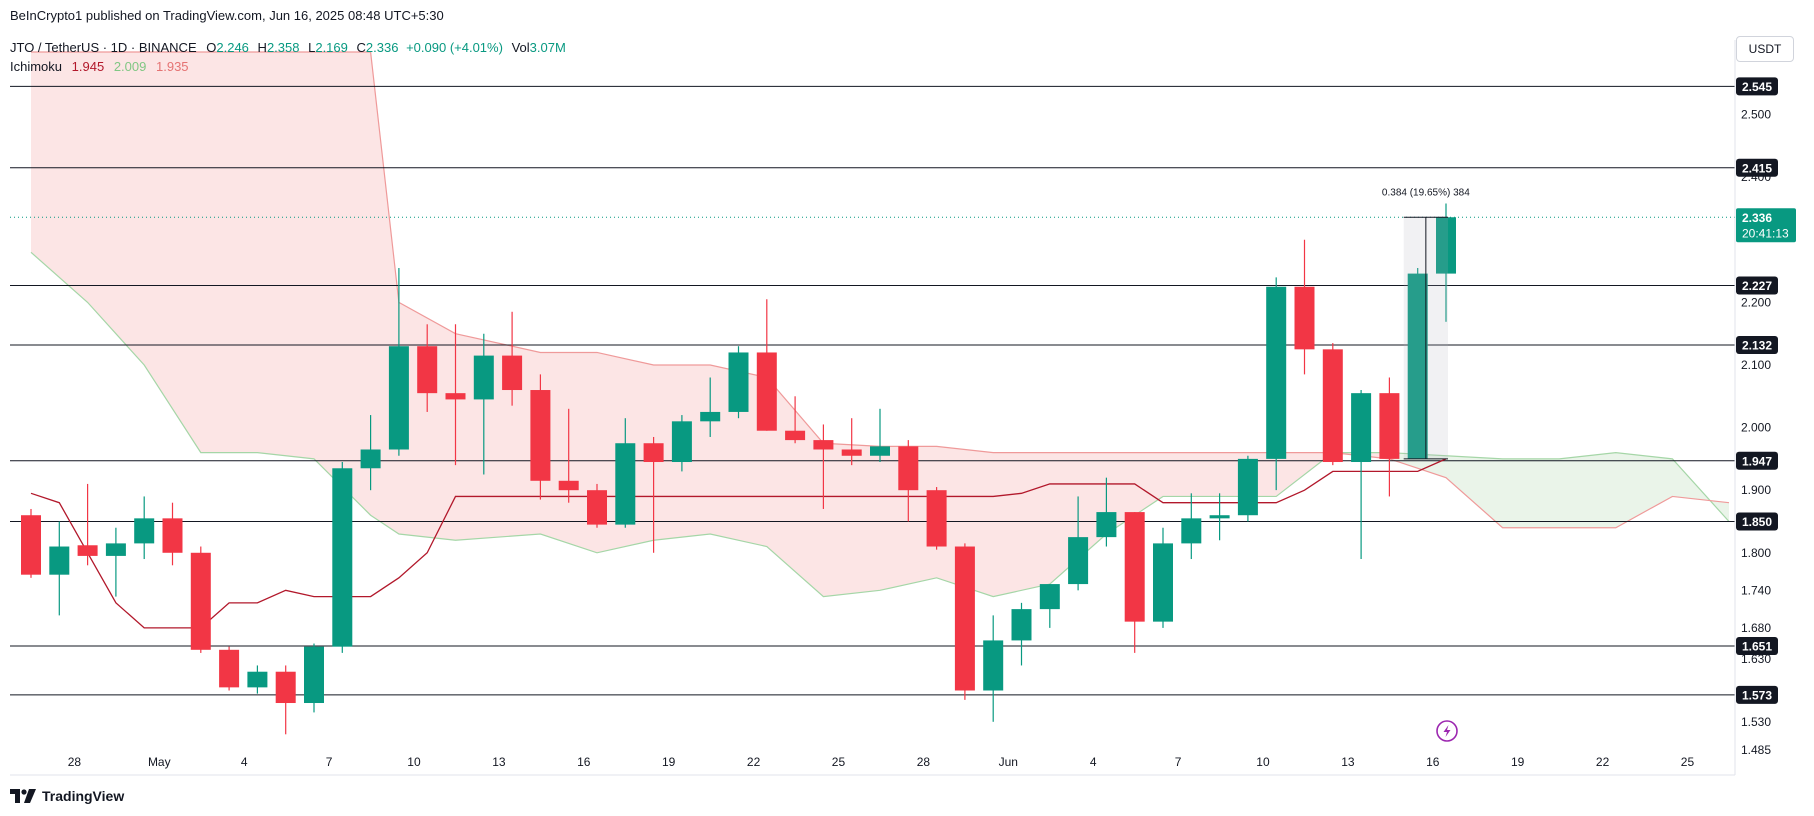 The height and width of the screenshot is (816, 1814). What do you see at coordinates (1447, 731) in the screenshot?
I see `lightning-icon` at bounding box center [1447, 731].